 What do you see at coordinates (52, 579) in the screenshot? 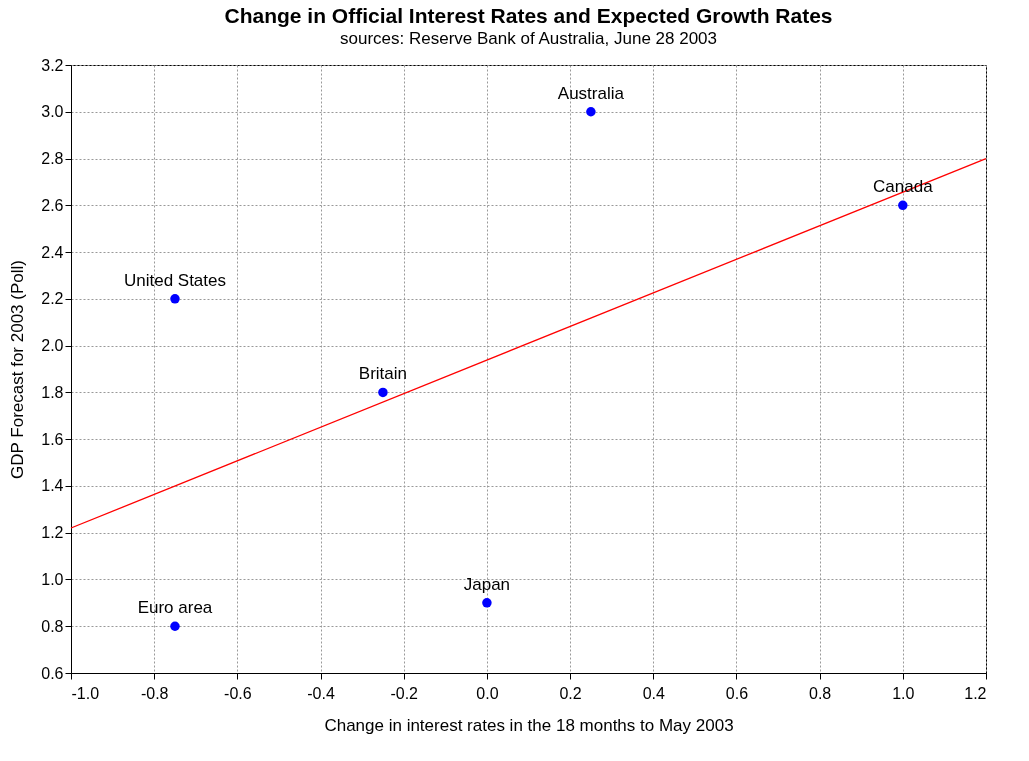
I see `y-tick-label: 1.0` at bounding box center [52, 579].